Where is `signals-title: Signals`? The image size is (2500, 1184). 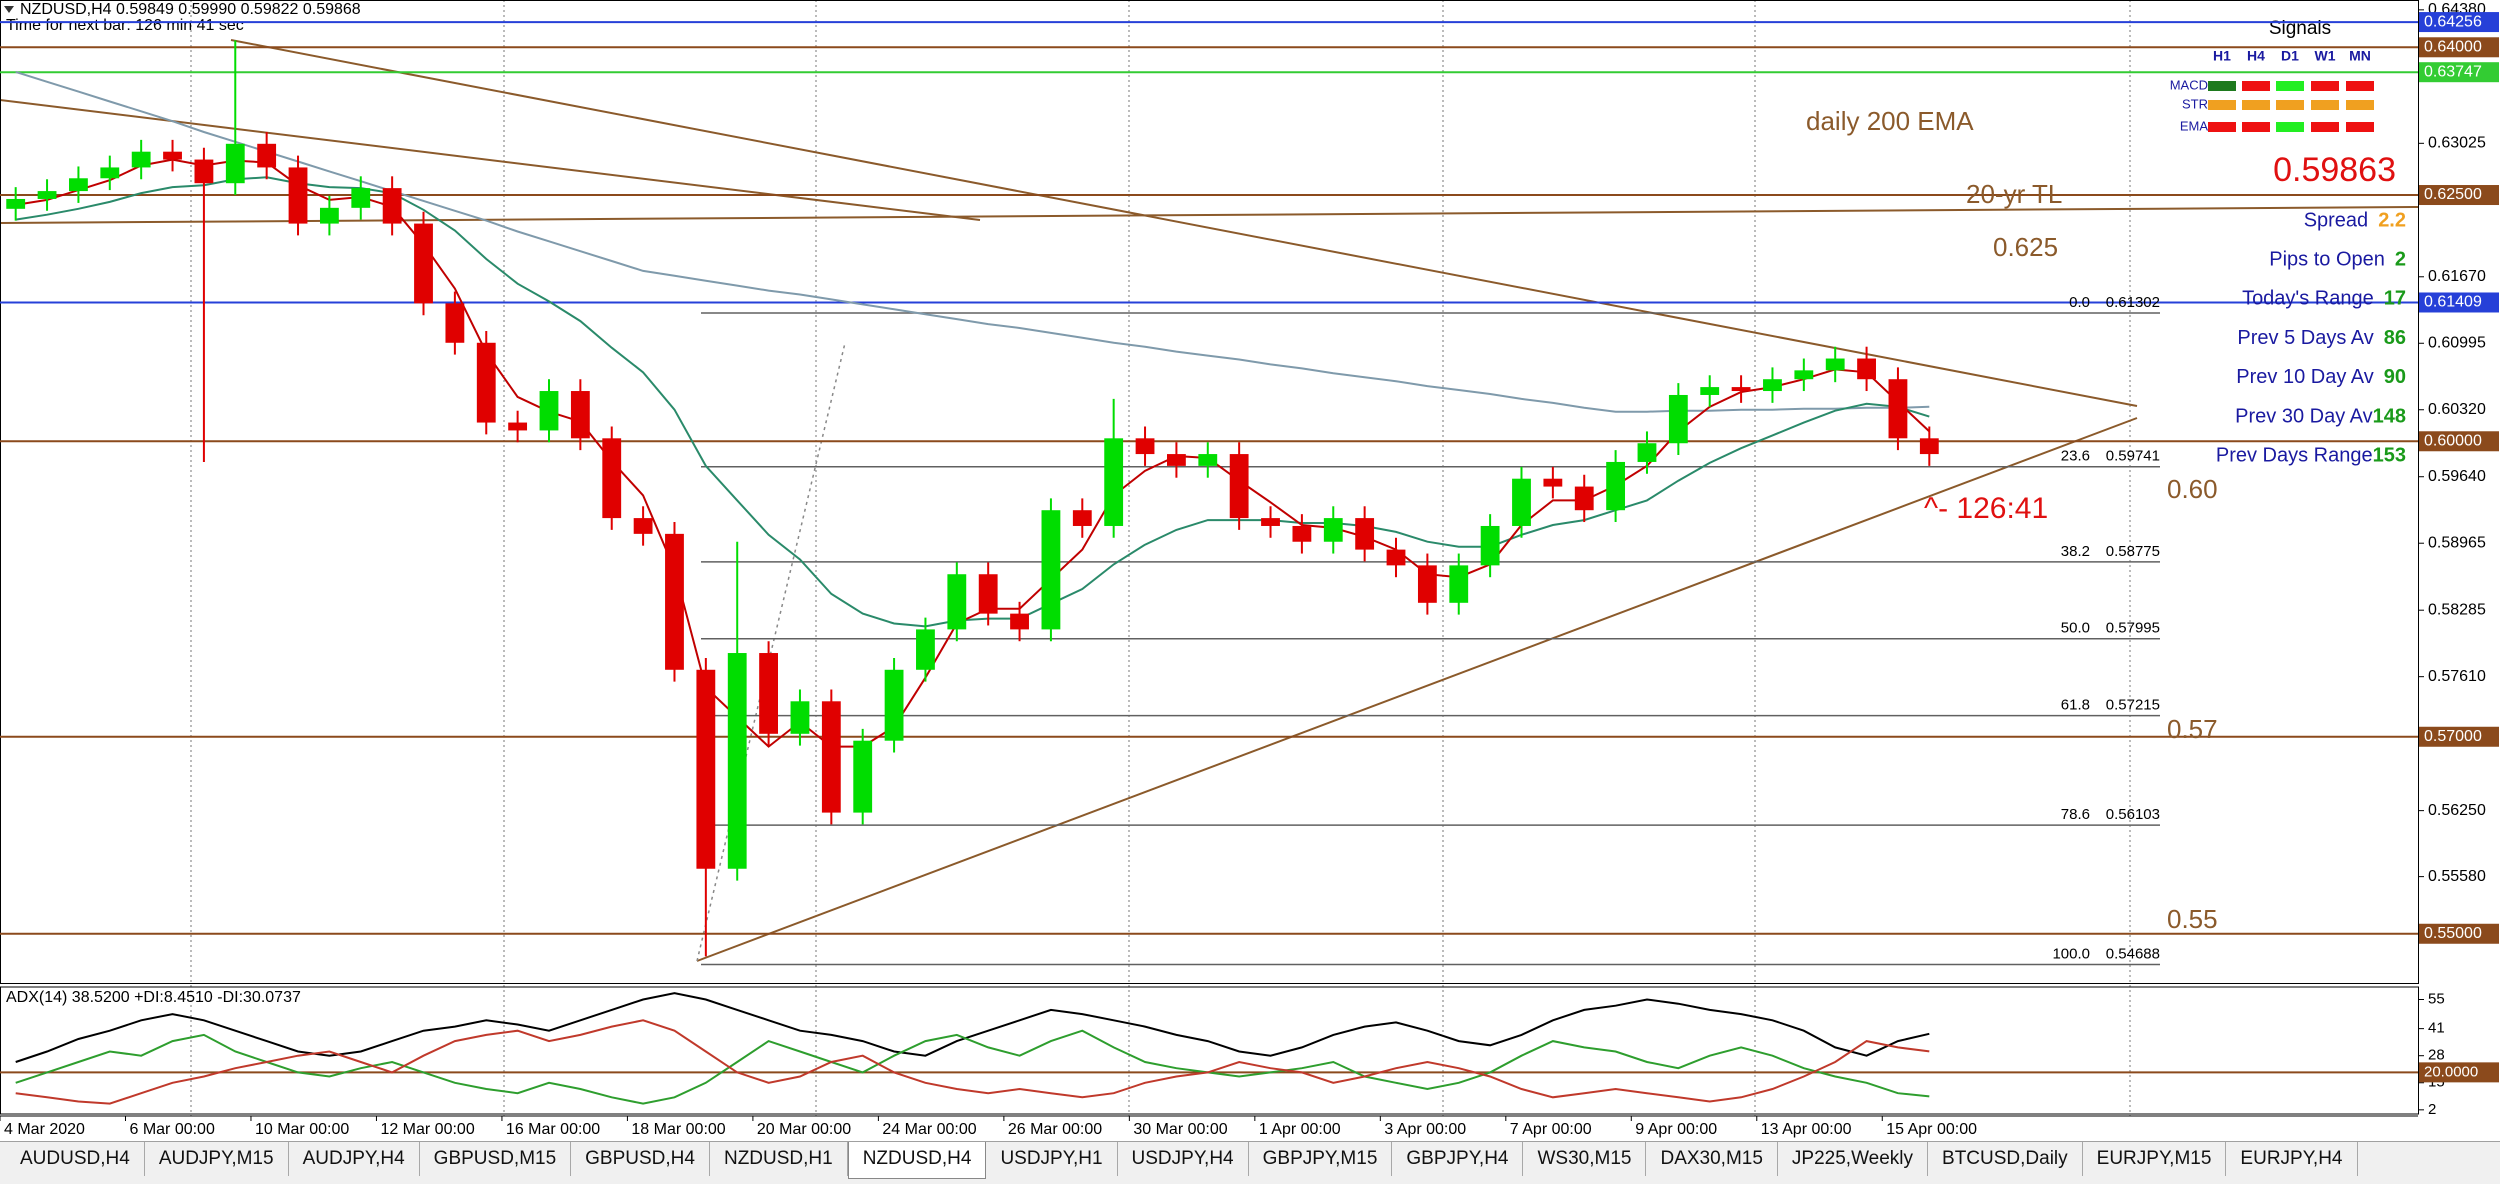
signals-title: Signals is located at coordinates (2300, 28).